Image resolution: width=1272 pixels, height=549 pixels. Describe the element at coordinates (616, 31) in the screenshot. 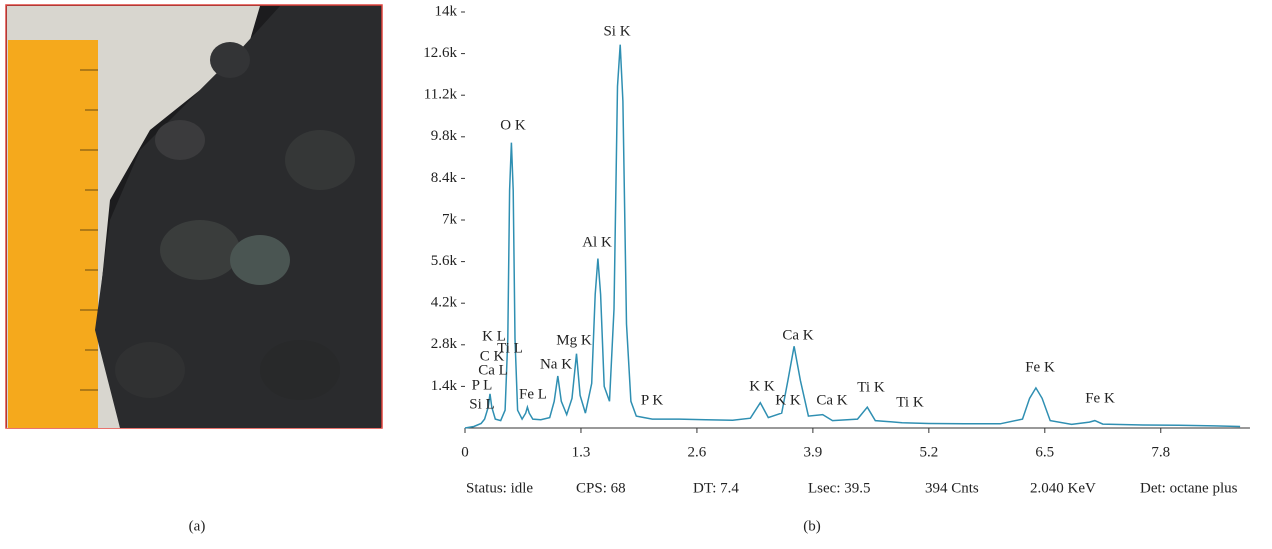

I see `peak-label: Si K` at that location.